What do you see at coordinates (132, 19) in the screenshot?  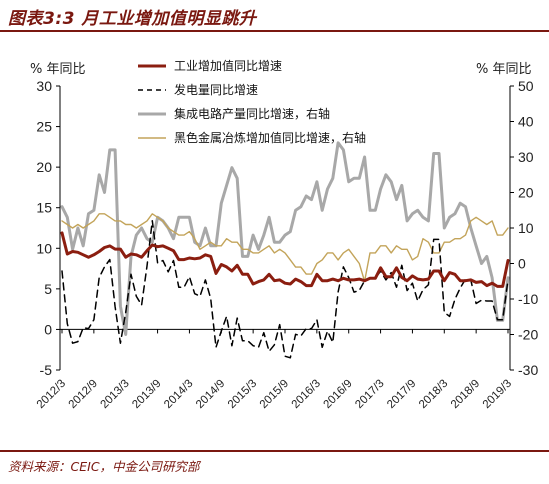 I see `chart-title: 图表3:3 月工业增加值明显跳升` at bounding box center [132, 19].